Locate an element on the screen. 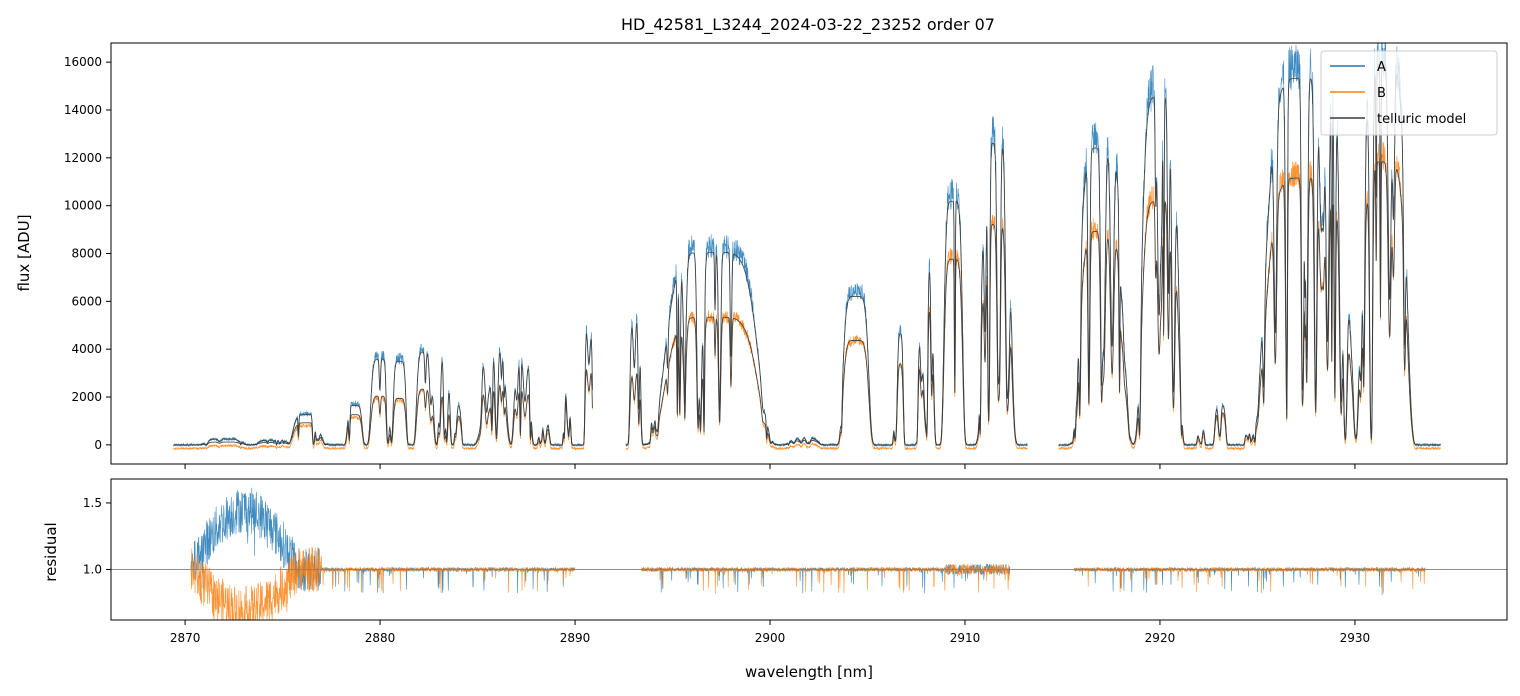 The image size is (1520, 696). flux-line-telluric-model-seg1 is located at coordinates (826, 294).